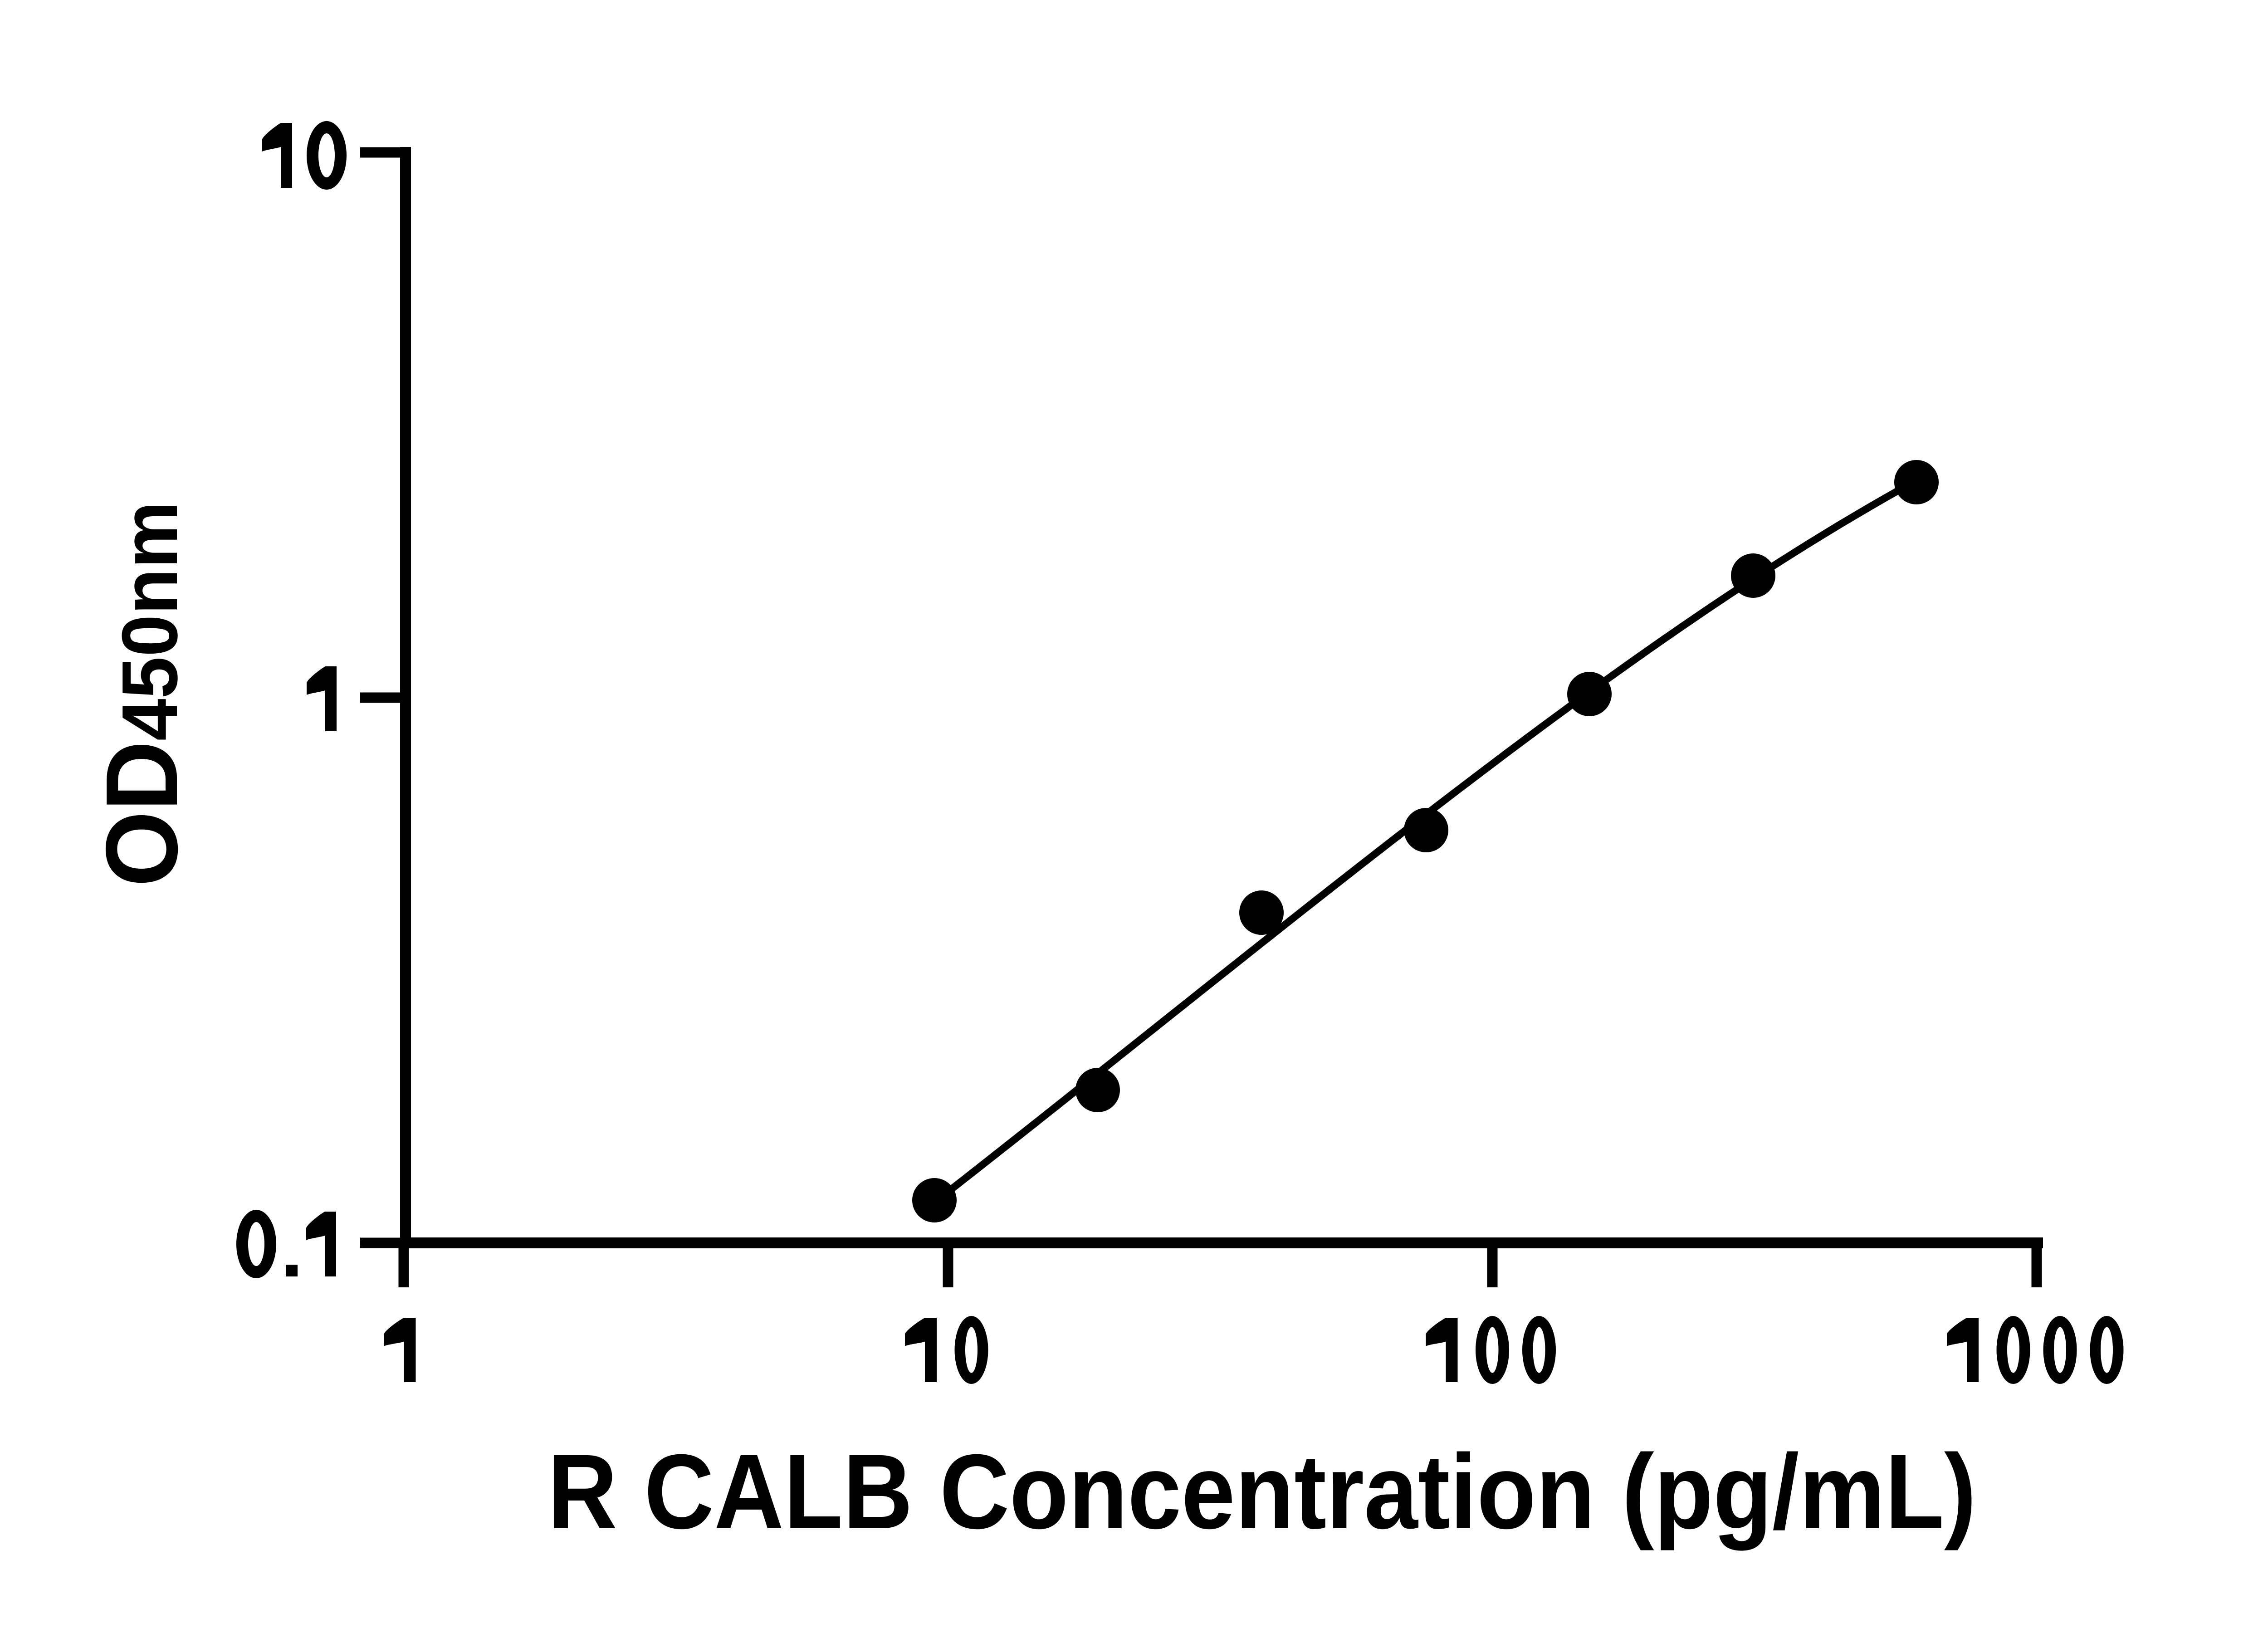 The width and height of the screenshot is (2268, 1633). I want to click on svg-text: OD, so click(141, 814).